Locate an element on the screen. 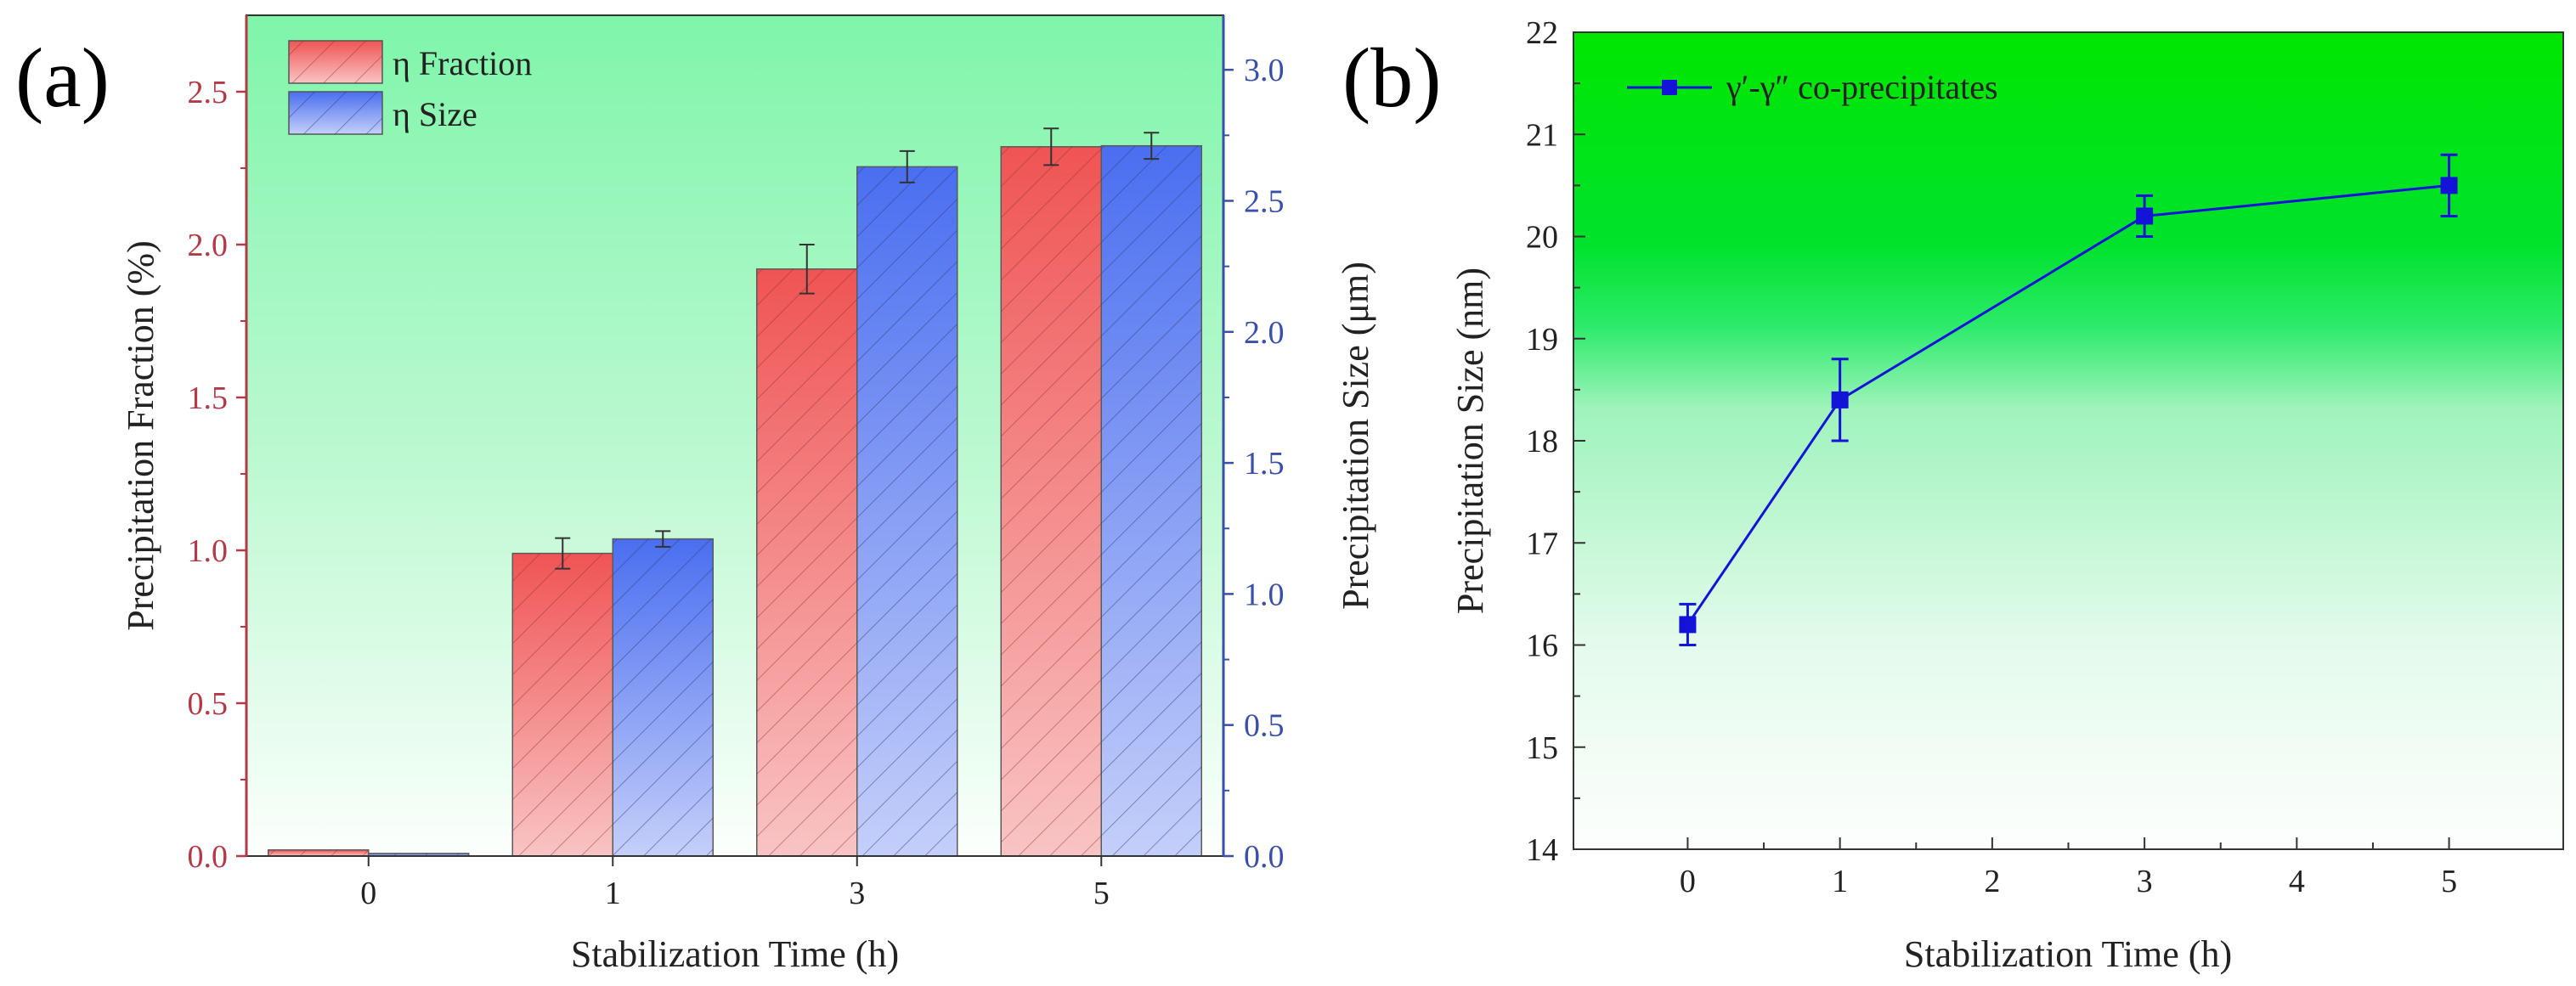 The width and height of the screenshot is (2576, 986). y-left-tick-label-0.0: 0.0 is located at coordinates (208, 857).